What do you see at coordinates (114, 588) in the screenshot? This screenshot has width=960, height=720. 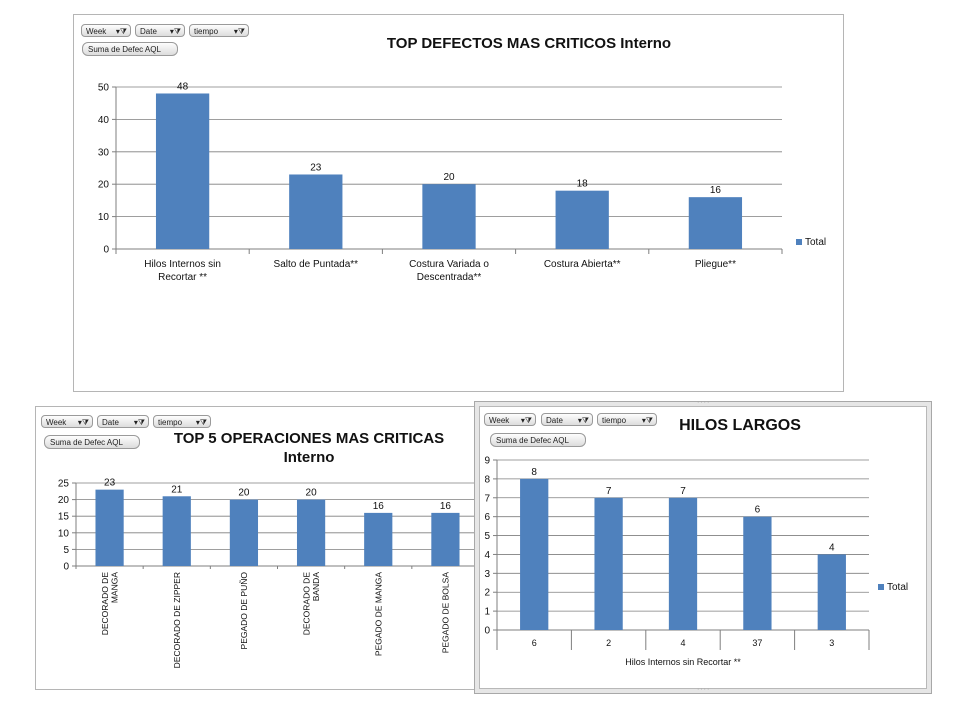 I see `x-category-label: MANGA` at bounding box center [114, 588].